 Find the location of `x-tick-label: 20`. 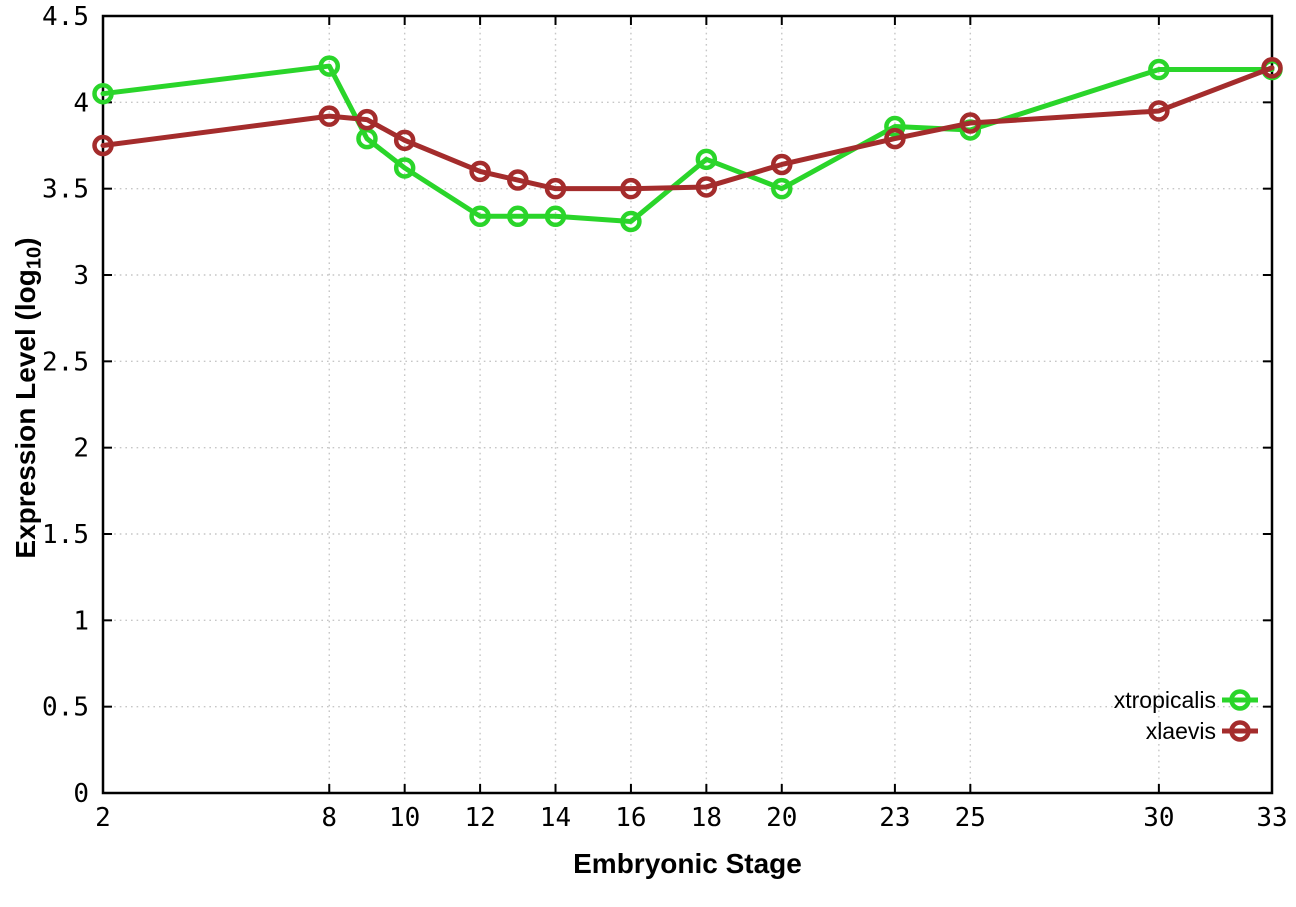

x-tick-label: 20 is located at coordinates (781, 818).